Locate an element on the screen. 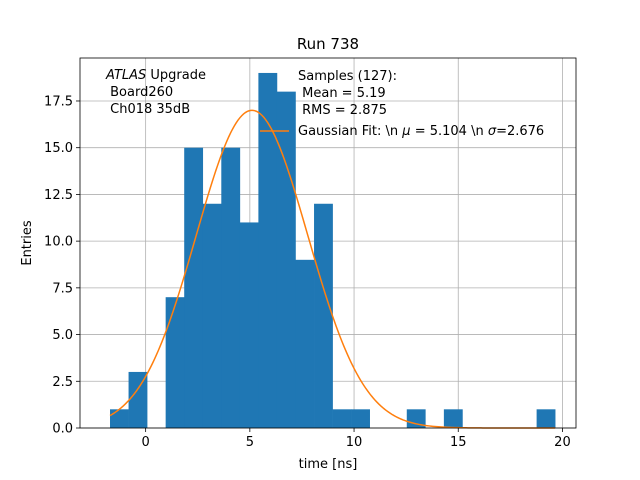 This screenshot has width=640, height=480. legend-mean: Mean = 5.19 is located at coordinates (342, 93).